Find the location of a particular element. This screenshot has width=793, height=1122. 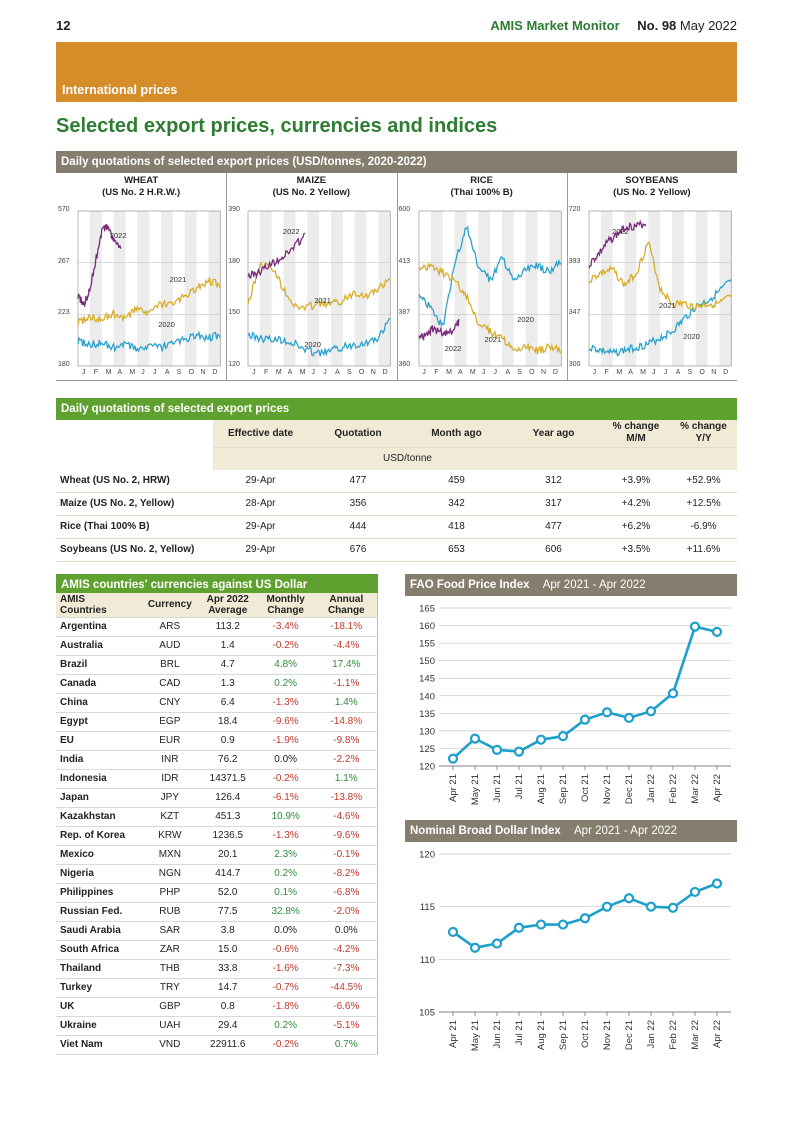

issue-date: May 2022 is located at coordinates (708, 25).